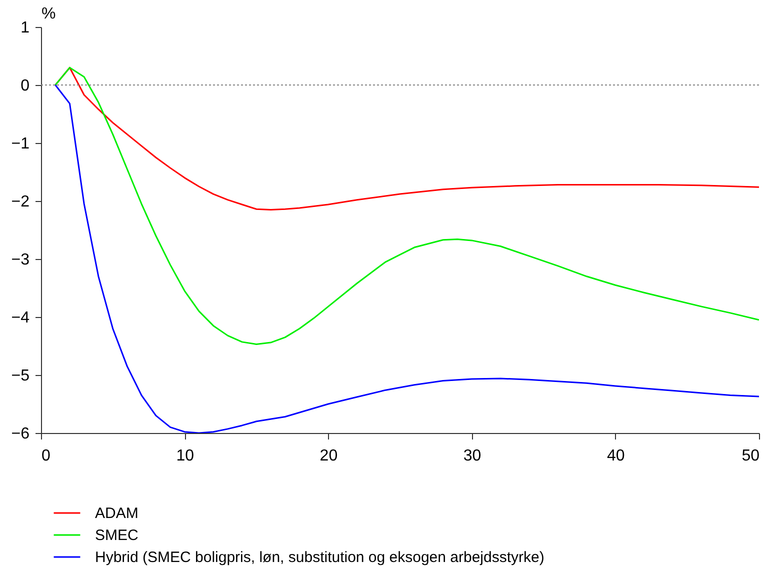 The image size is (771, 574). I want to click on y-tick-label: −5, so click(20, 376).